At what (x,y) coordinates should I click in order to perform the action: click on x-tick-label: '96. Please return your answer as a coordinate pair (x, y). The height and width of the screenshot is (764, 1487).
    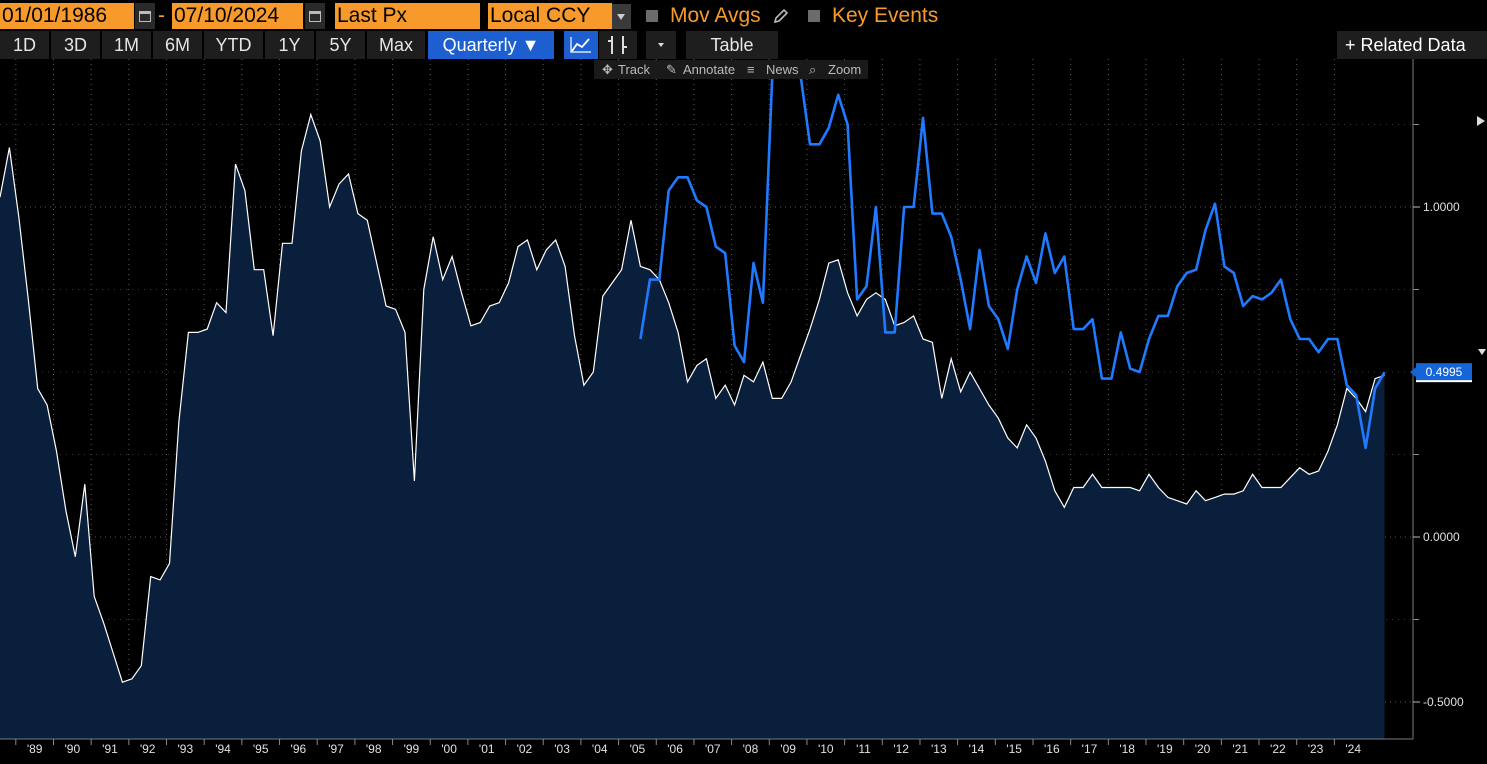
    Looking at the image, I should click on (299, 749).